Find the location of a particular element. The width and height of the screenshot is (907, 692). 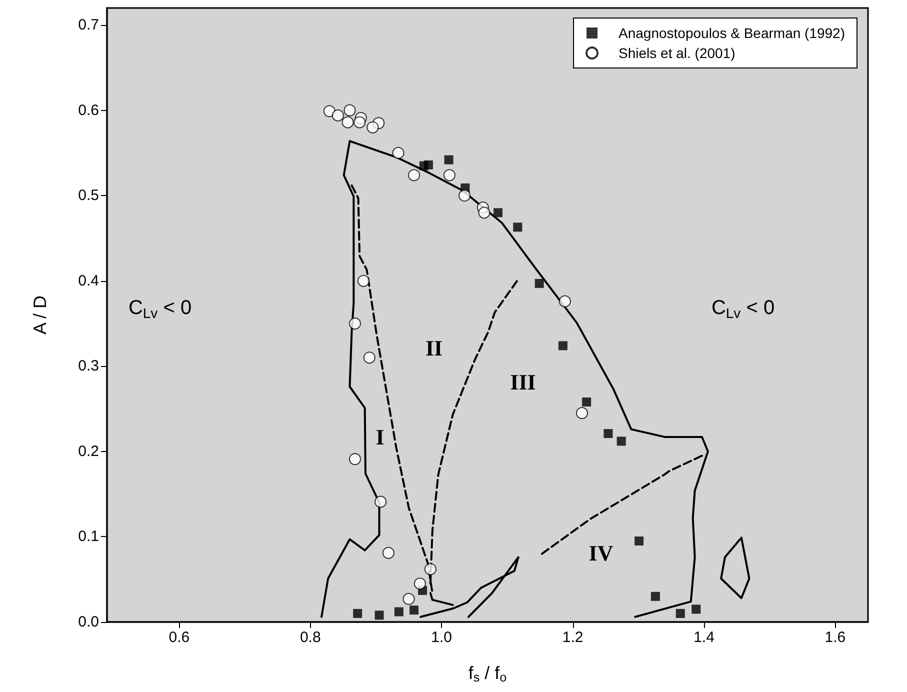

y-tick-label: 0.0 is located at coordinates (88, 622).